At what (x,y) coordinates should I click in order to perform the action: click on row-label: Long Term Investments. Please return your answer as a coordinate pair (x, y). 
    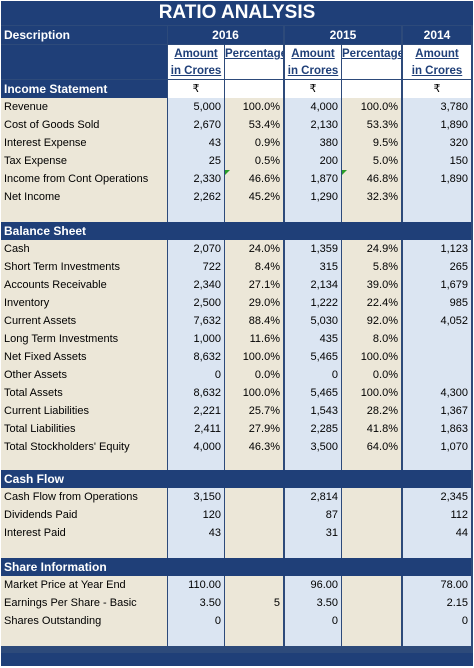
    Looking at the image, I should click on (84, 339).